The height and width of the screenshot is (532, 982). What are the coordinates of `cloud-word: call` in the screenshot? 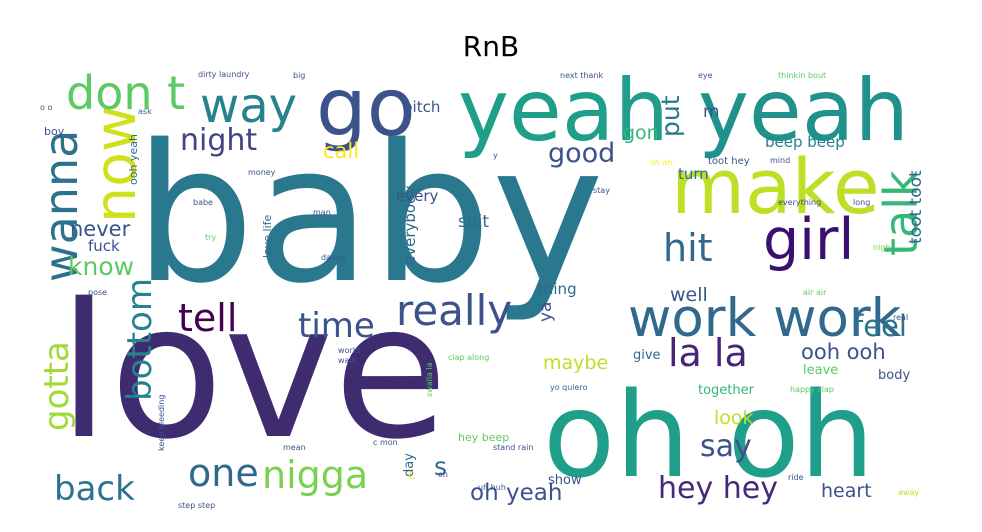 It's located at (341, 151).